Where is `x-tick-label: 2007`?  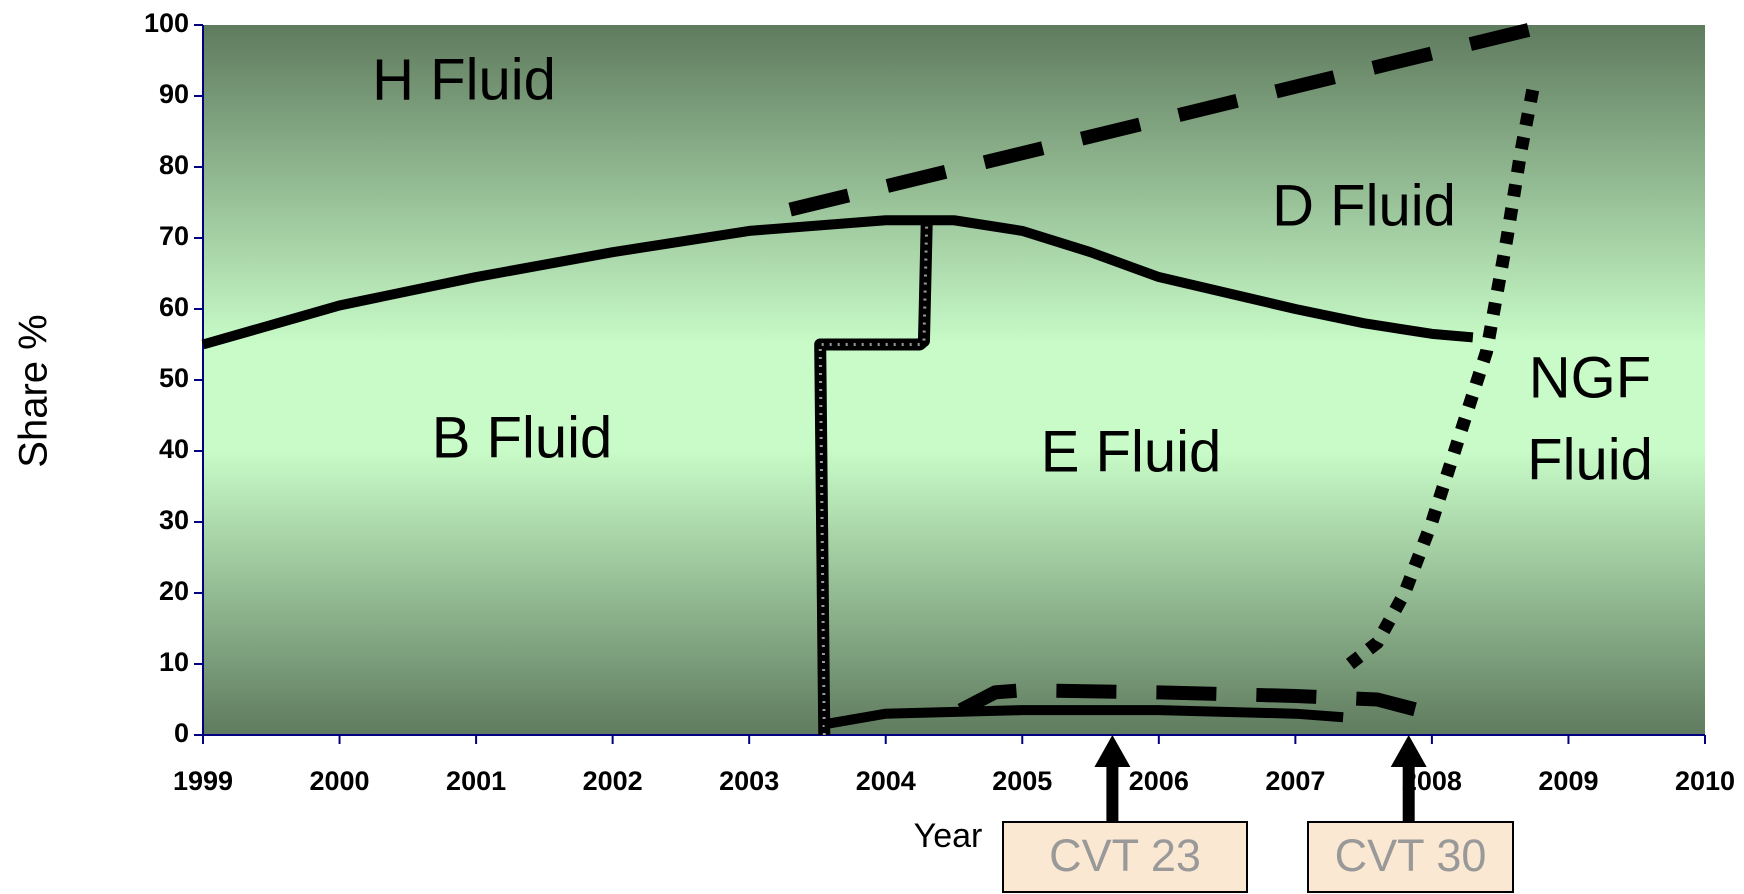 x-tick-label: 2007 is located at coordinates (1295, 781).